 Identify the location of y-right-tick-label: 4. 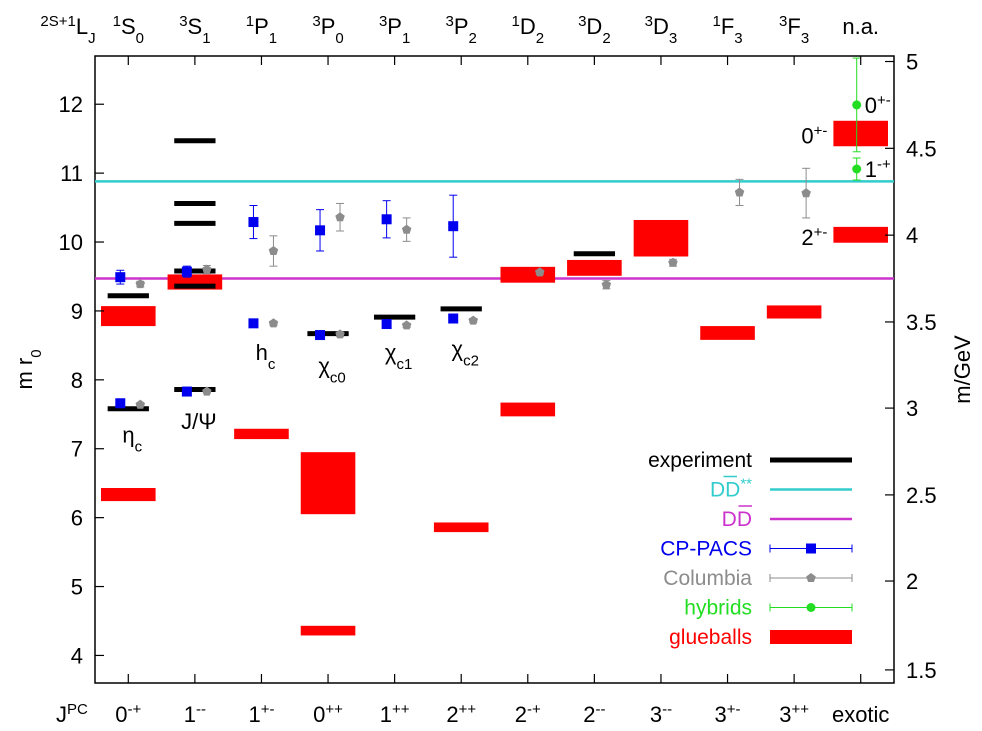
(912, 235).